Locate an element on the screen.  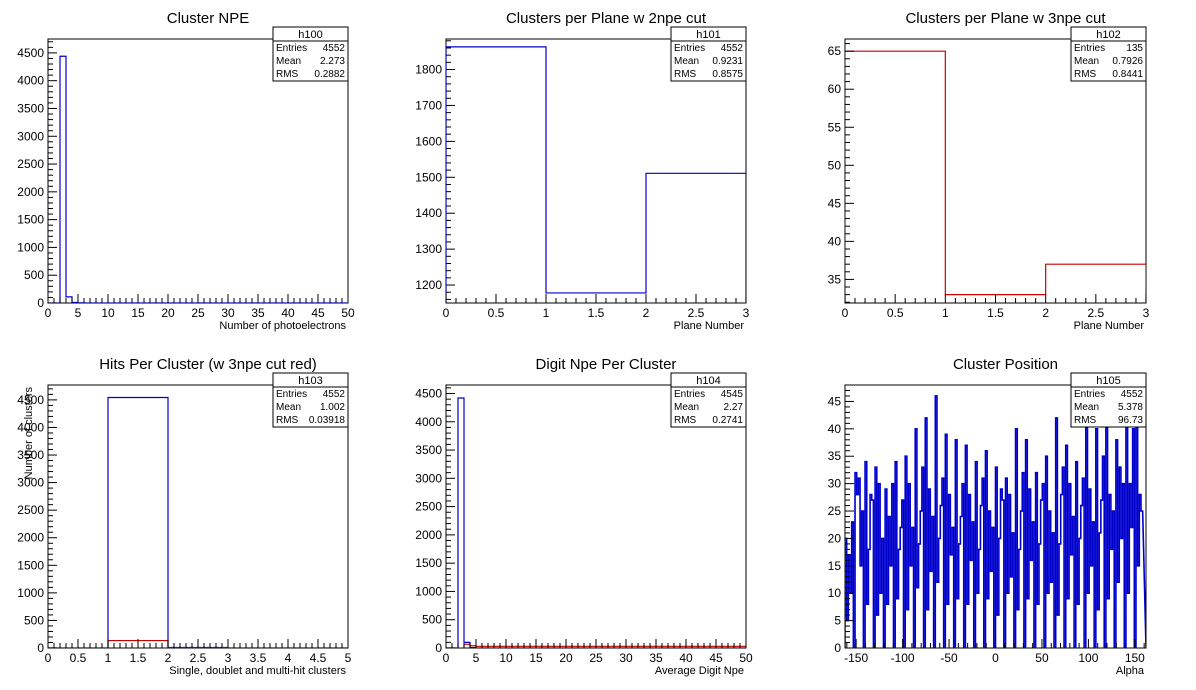
stats-name: h105 is located at coordinates (1108, 381).